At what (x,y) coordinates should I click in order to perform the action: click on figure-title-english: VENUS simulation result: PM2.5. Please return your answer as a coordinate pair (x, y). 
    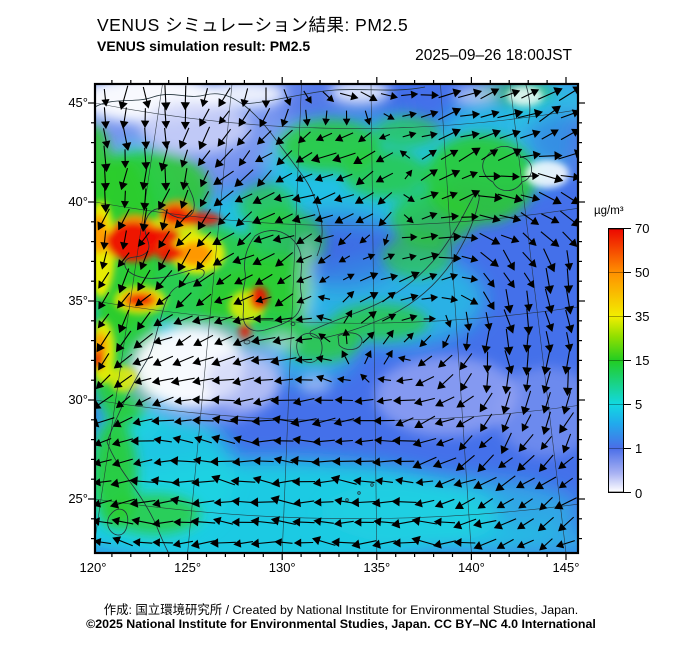
    Looking at the image, I should click on (204, 46).